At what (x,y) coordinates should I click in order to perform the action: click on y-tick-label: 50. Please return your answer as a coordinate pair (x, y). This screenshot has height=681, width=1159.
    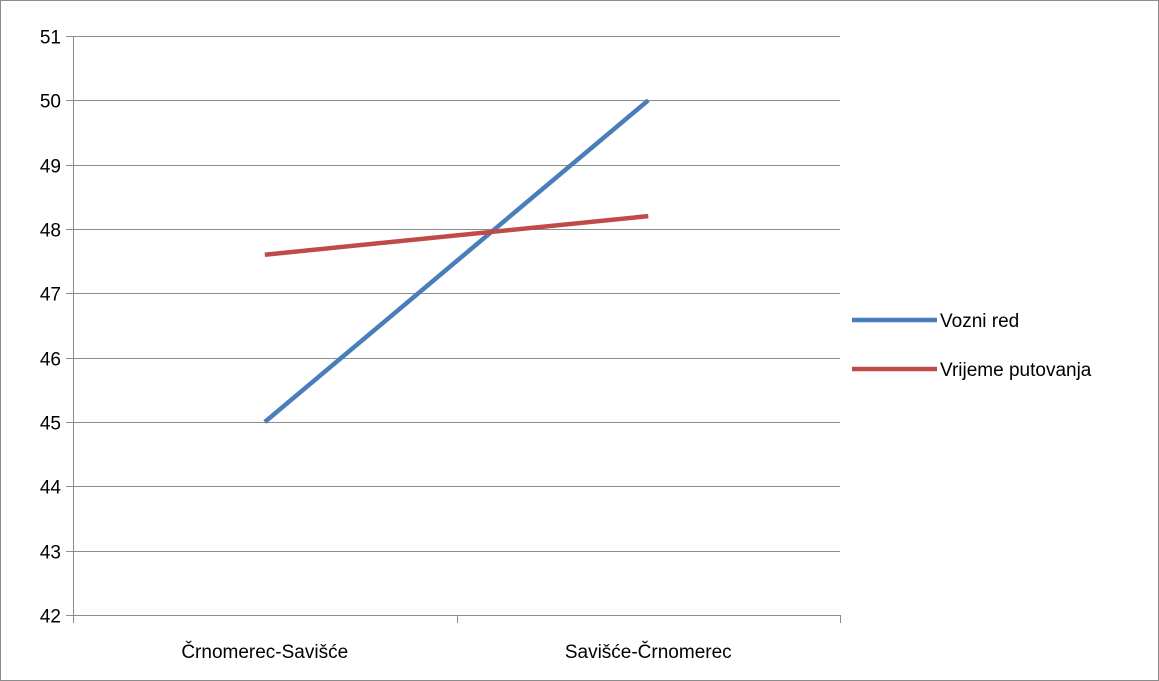
    Looking at the image, I should click on (50, 102).